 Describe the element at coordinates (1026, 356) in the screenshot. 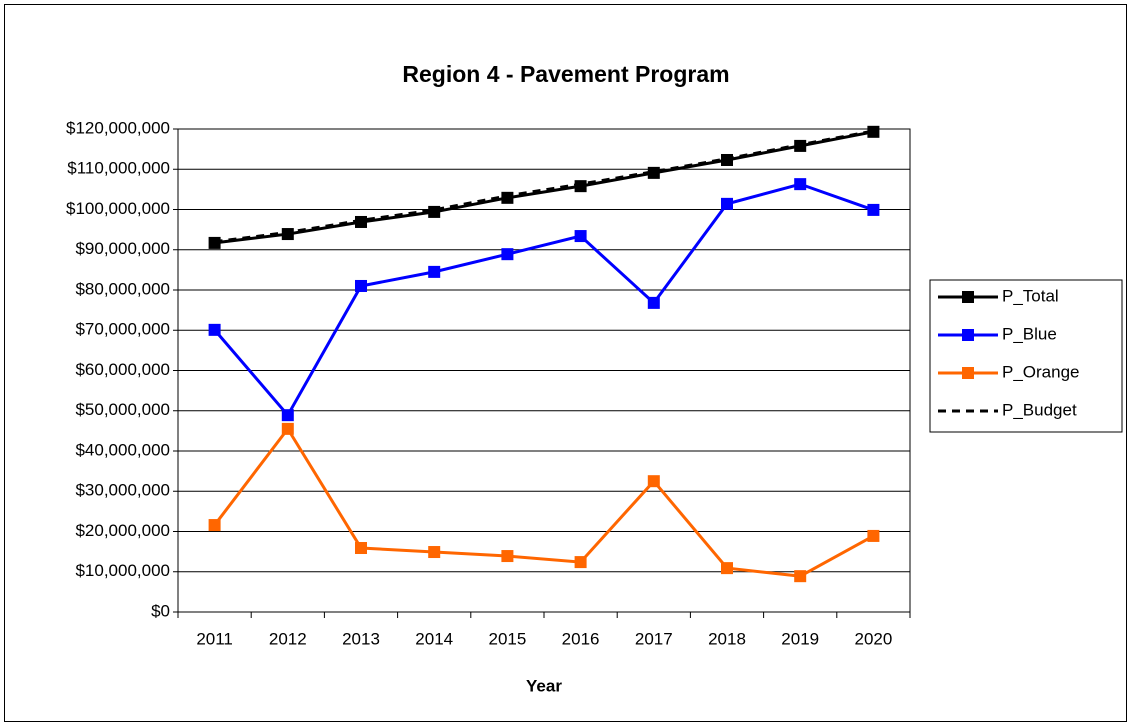

I see `legend-box` at that location.